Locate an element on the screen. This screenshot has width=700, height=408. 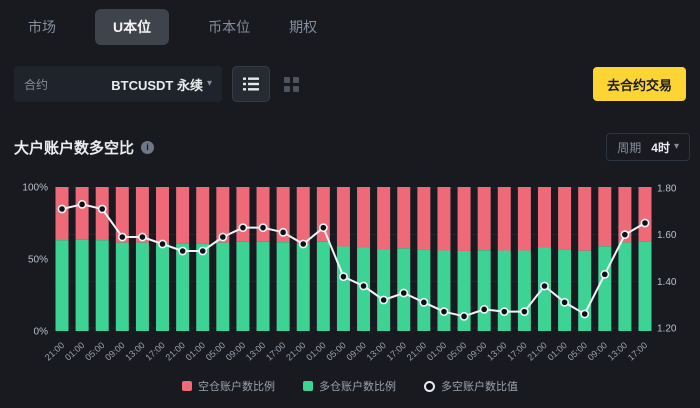
legend-item: 多空账户数比值 is located at coordinates (471, 386).